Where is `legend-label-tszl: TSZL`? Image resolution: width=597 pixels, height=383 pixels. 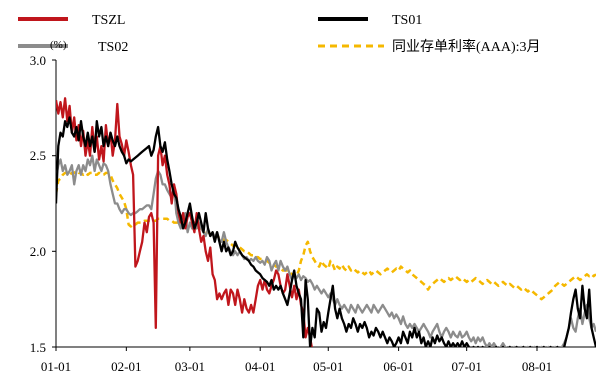
legend-label-tszl: TSZL is located at coordinates (108, 20).